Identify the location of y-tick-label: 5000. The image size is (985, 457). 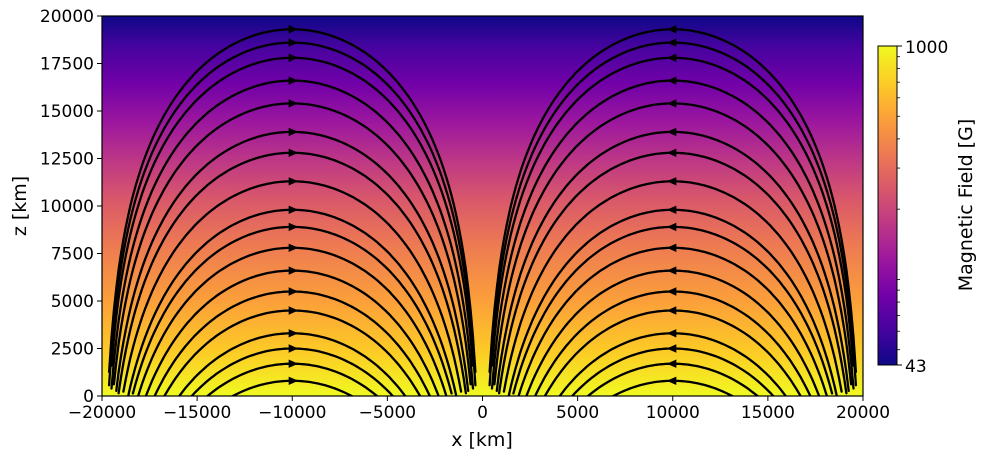
(72, 302).